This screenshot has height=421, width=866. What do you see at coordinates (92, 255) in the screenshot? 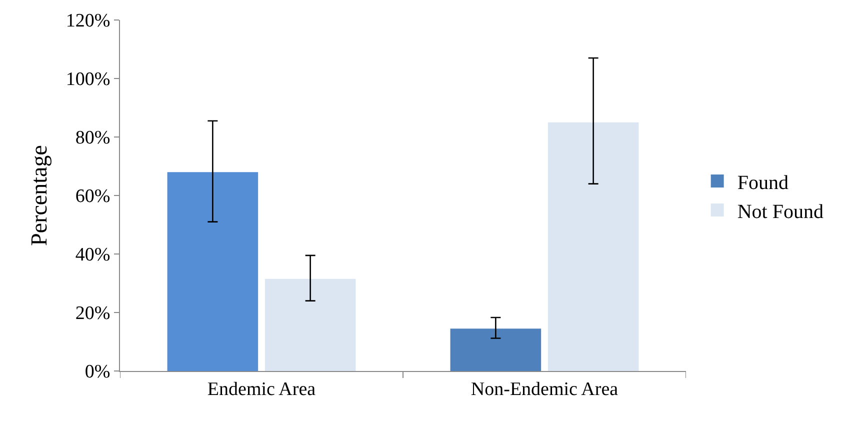
I see `y-tick-label: 40%` at bounding box center [92, 255].